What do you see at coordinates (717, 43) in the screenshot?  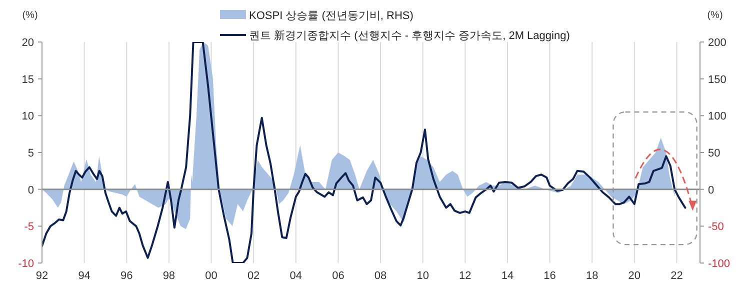 I see `y2-tick-label: 200` at bounding box center [717, 43].